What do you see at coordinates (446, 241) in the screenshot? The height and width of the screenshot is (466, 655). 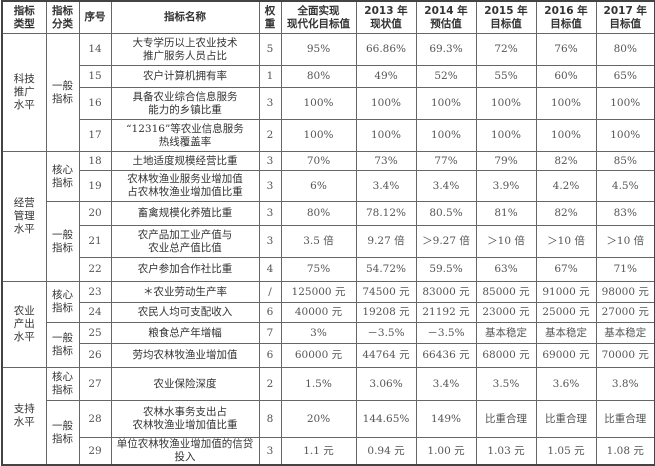 I see `value-2014-cell: ＞9.27 倍` at bounding box center [446, 241].